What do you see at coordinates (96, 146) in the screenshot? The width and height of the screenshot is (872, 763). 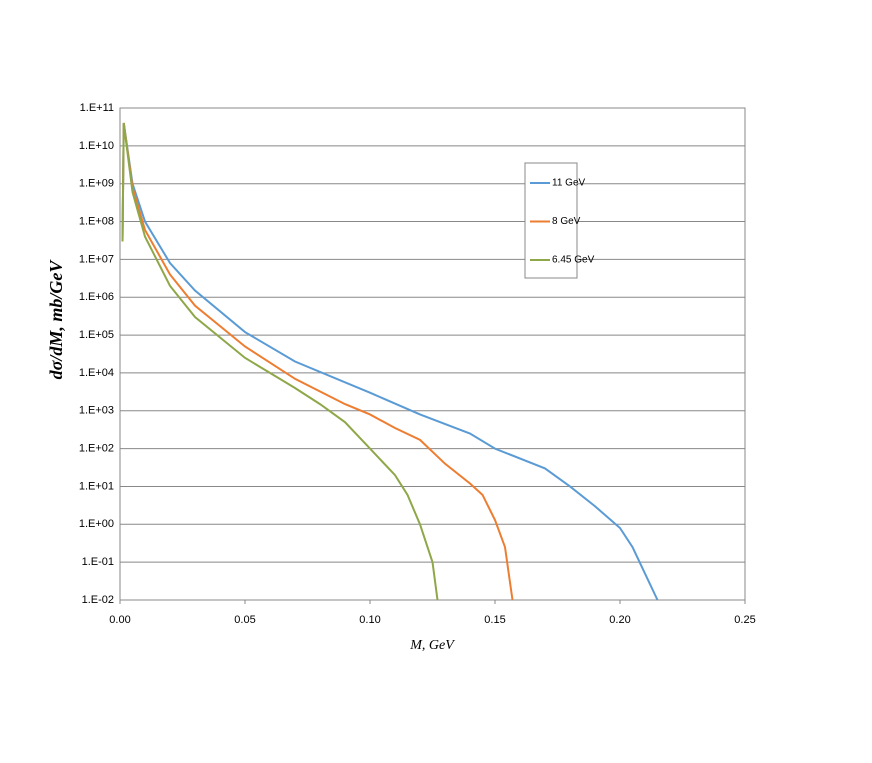 I see `y-tick-label: 1.E+10` at bounding box center [96, 146].